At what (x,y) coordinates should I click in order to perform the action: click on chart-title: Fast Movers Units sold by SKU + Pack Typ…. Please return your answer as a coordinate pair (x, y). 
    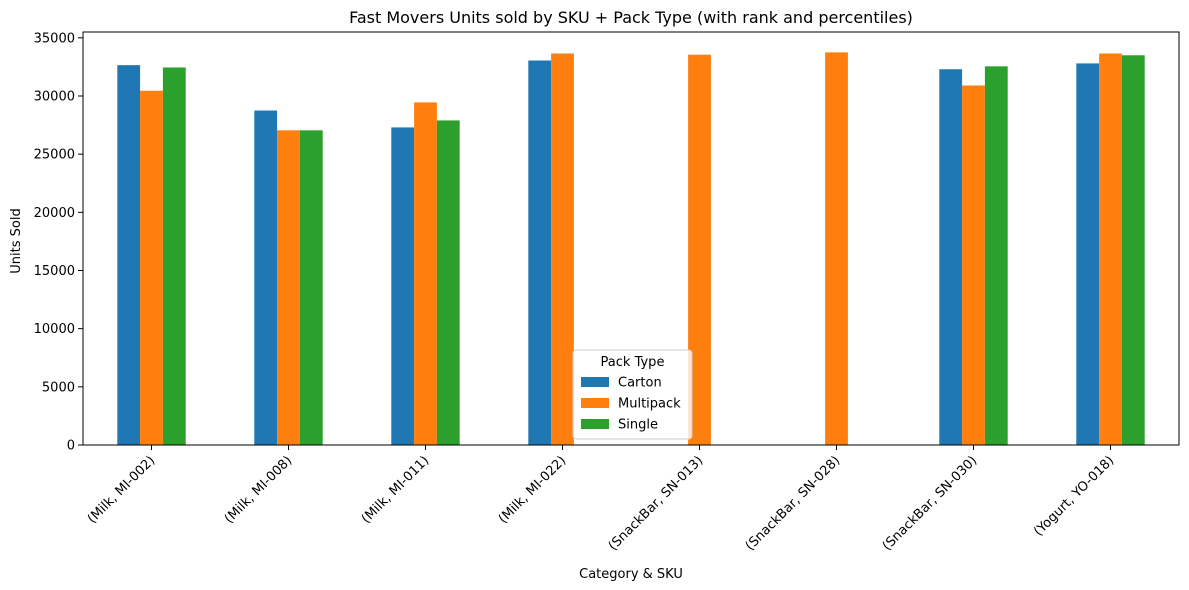
    Looking at the image, I should click on (631, 17).